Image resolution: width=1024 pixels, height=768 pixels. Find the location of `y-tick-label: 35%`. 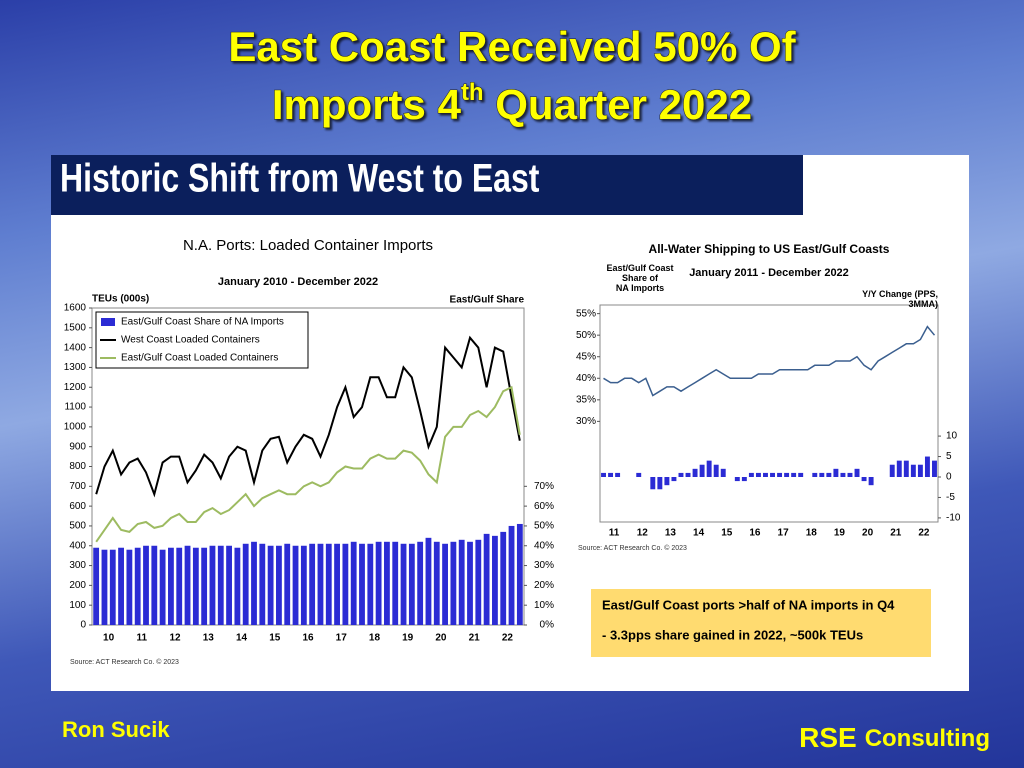

y-tick-label: 35% is located at coordinates (586, 399).